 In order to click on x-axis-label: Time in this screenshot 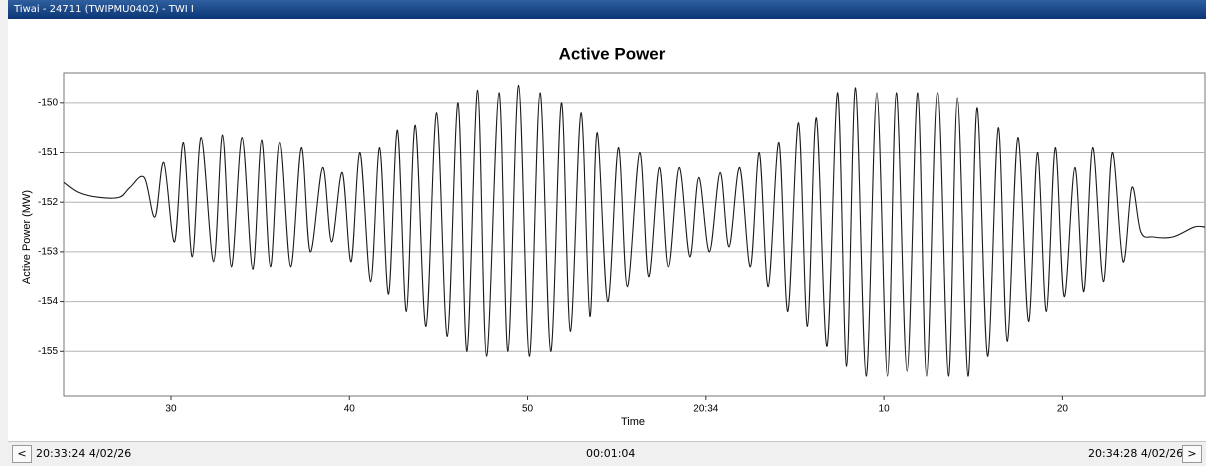, I will do `click(633, 422)`.